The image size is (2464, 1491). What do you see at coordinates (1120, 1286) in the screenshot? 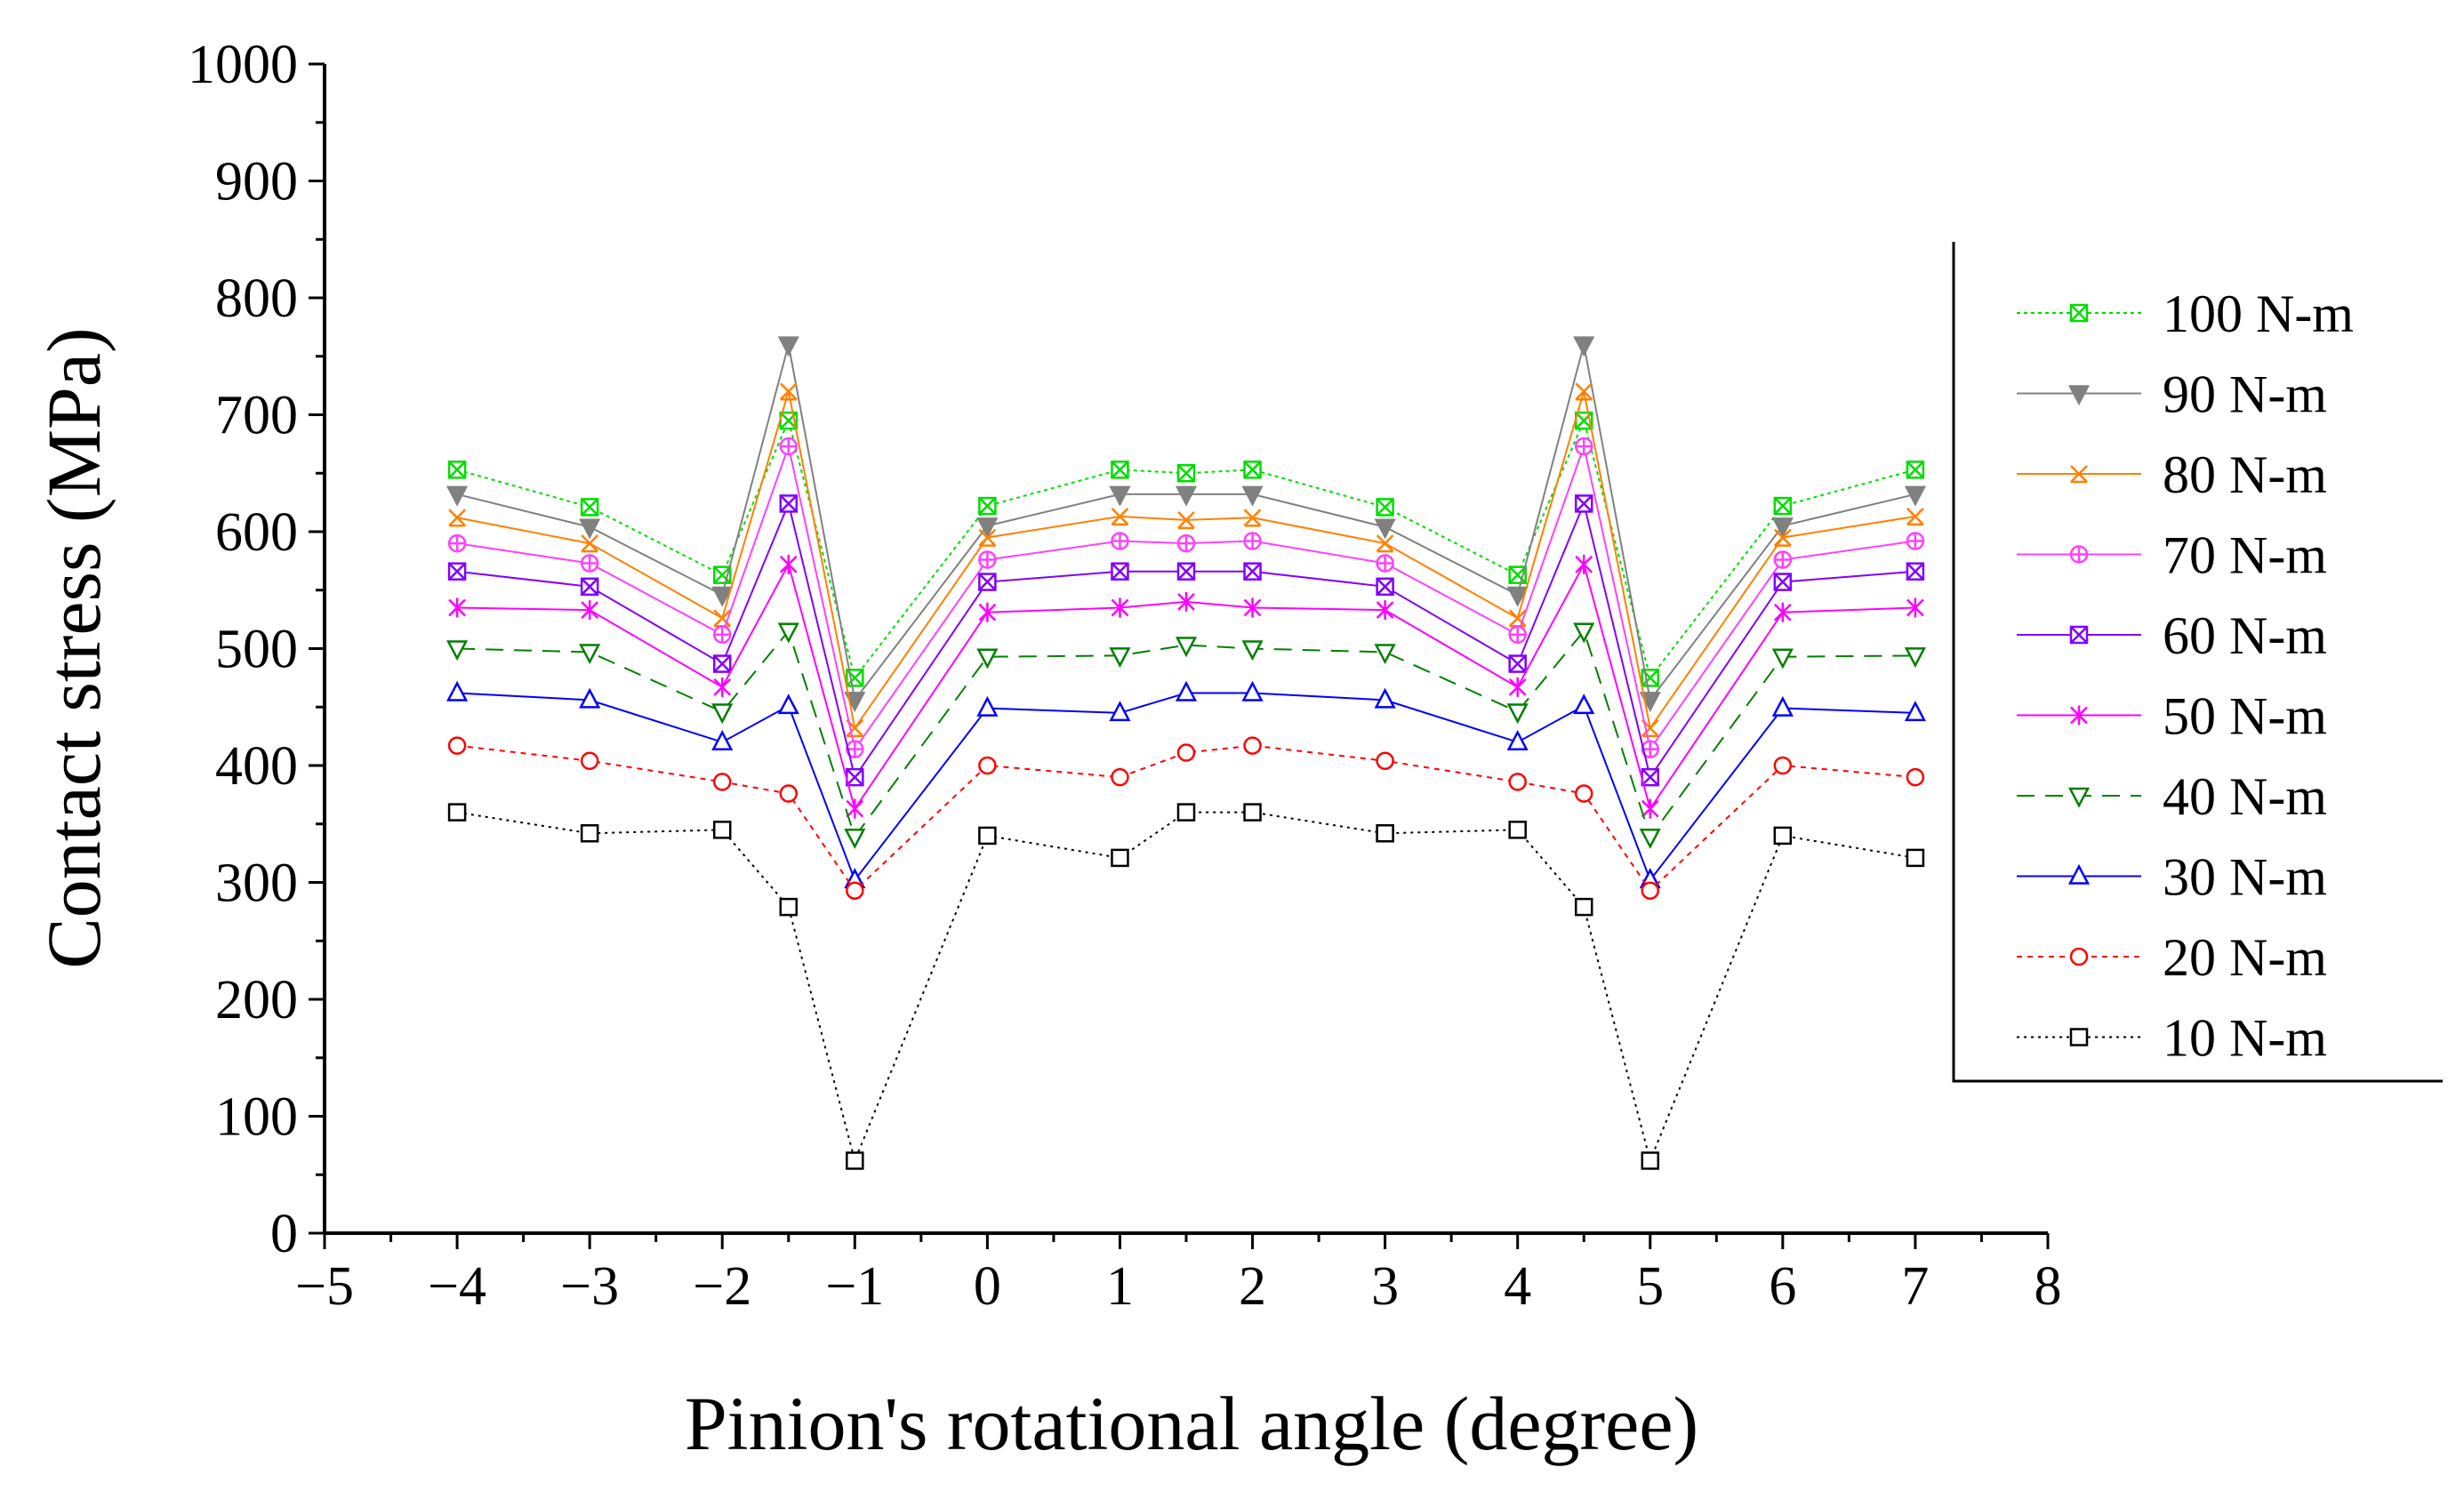
I see `x-tick-label: 1` at bounding box center [1120, 1286].